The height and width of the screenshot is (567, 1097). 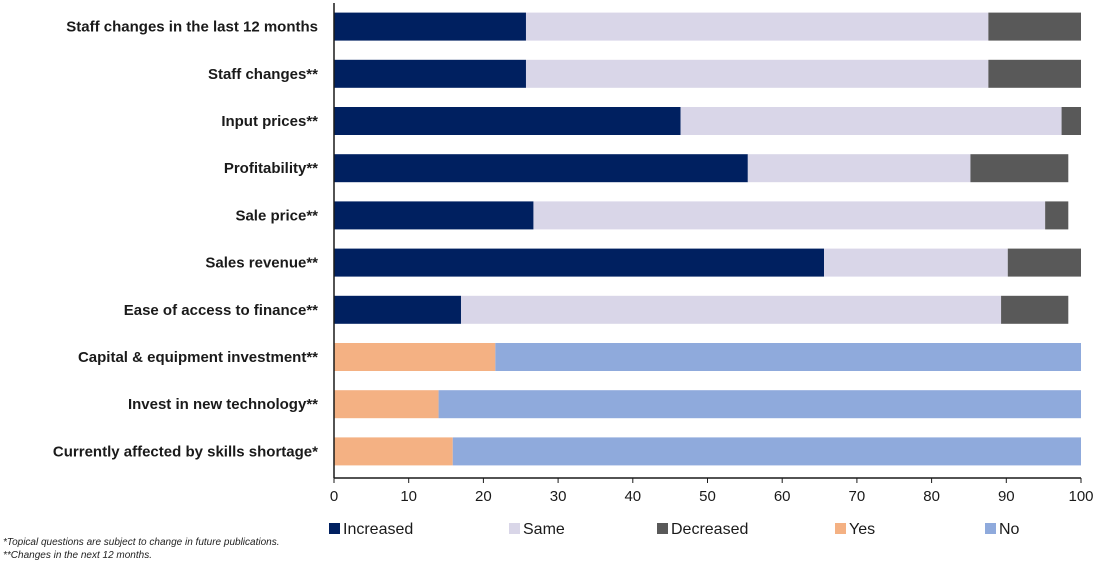 What do you see at coordinates (514, 528) in the screenshot?
I see `legend-swatch-same` at bounding box center [514, 528].